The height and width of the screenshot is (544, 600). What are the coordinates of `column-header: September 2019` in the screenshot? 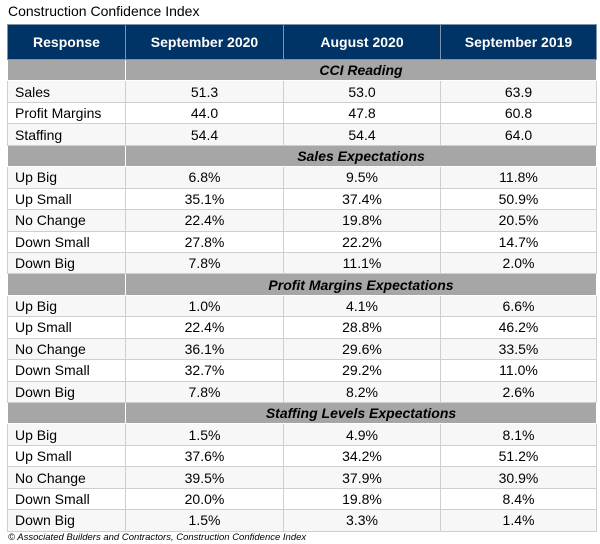 It's located at (518, 42).